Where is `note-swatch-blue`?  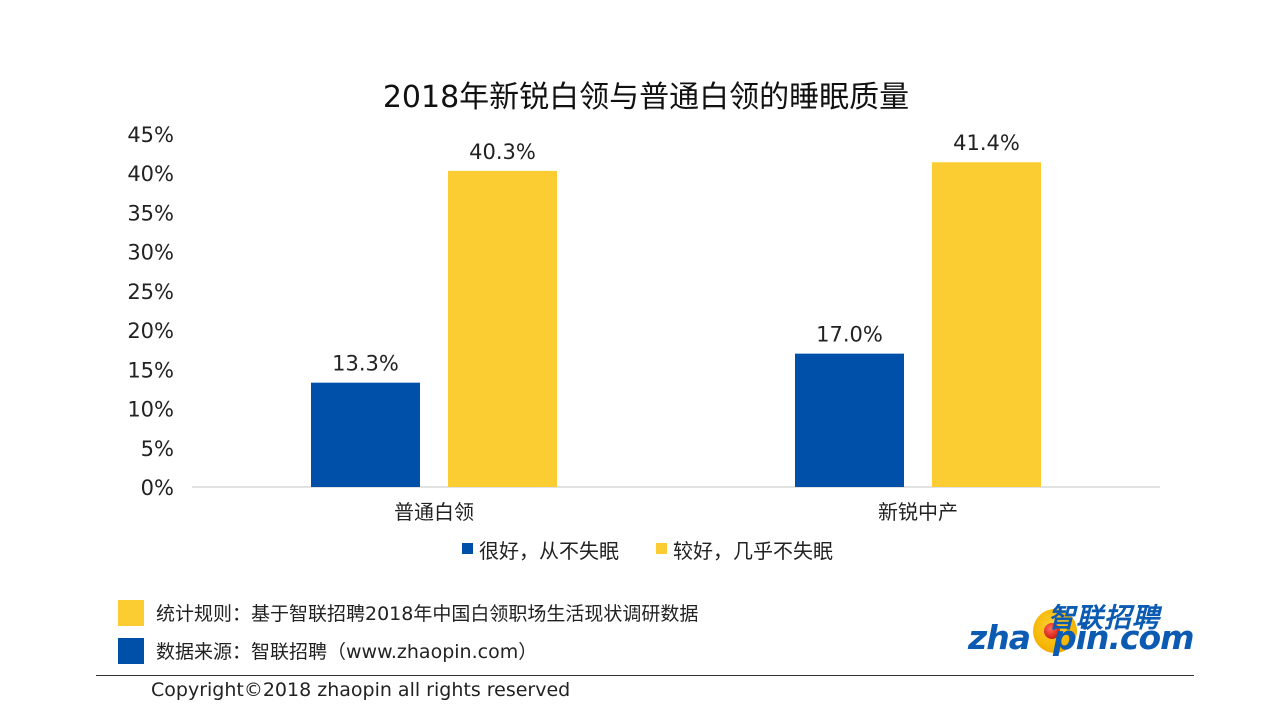 note-swatch-blue is located at coordinates (131, 650).